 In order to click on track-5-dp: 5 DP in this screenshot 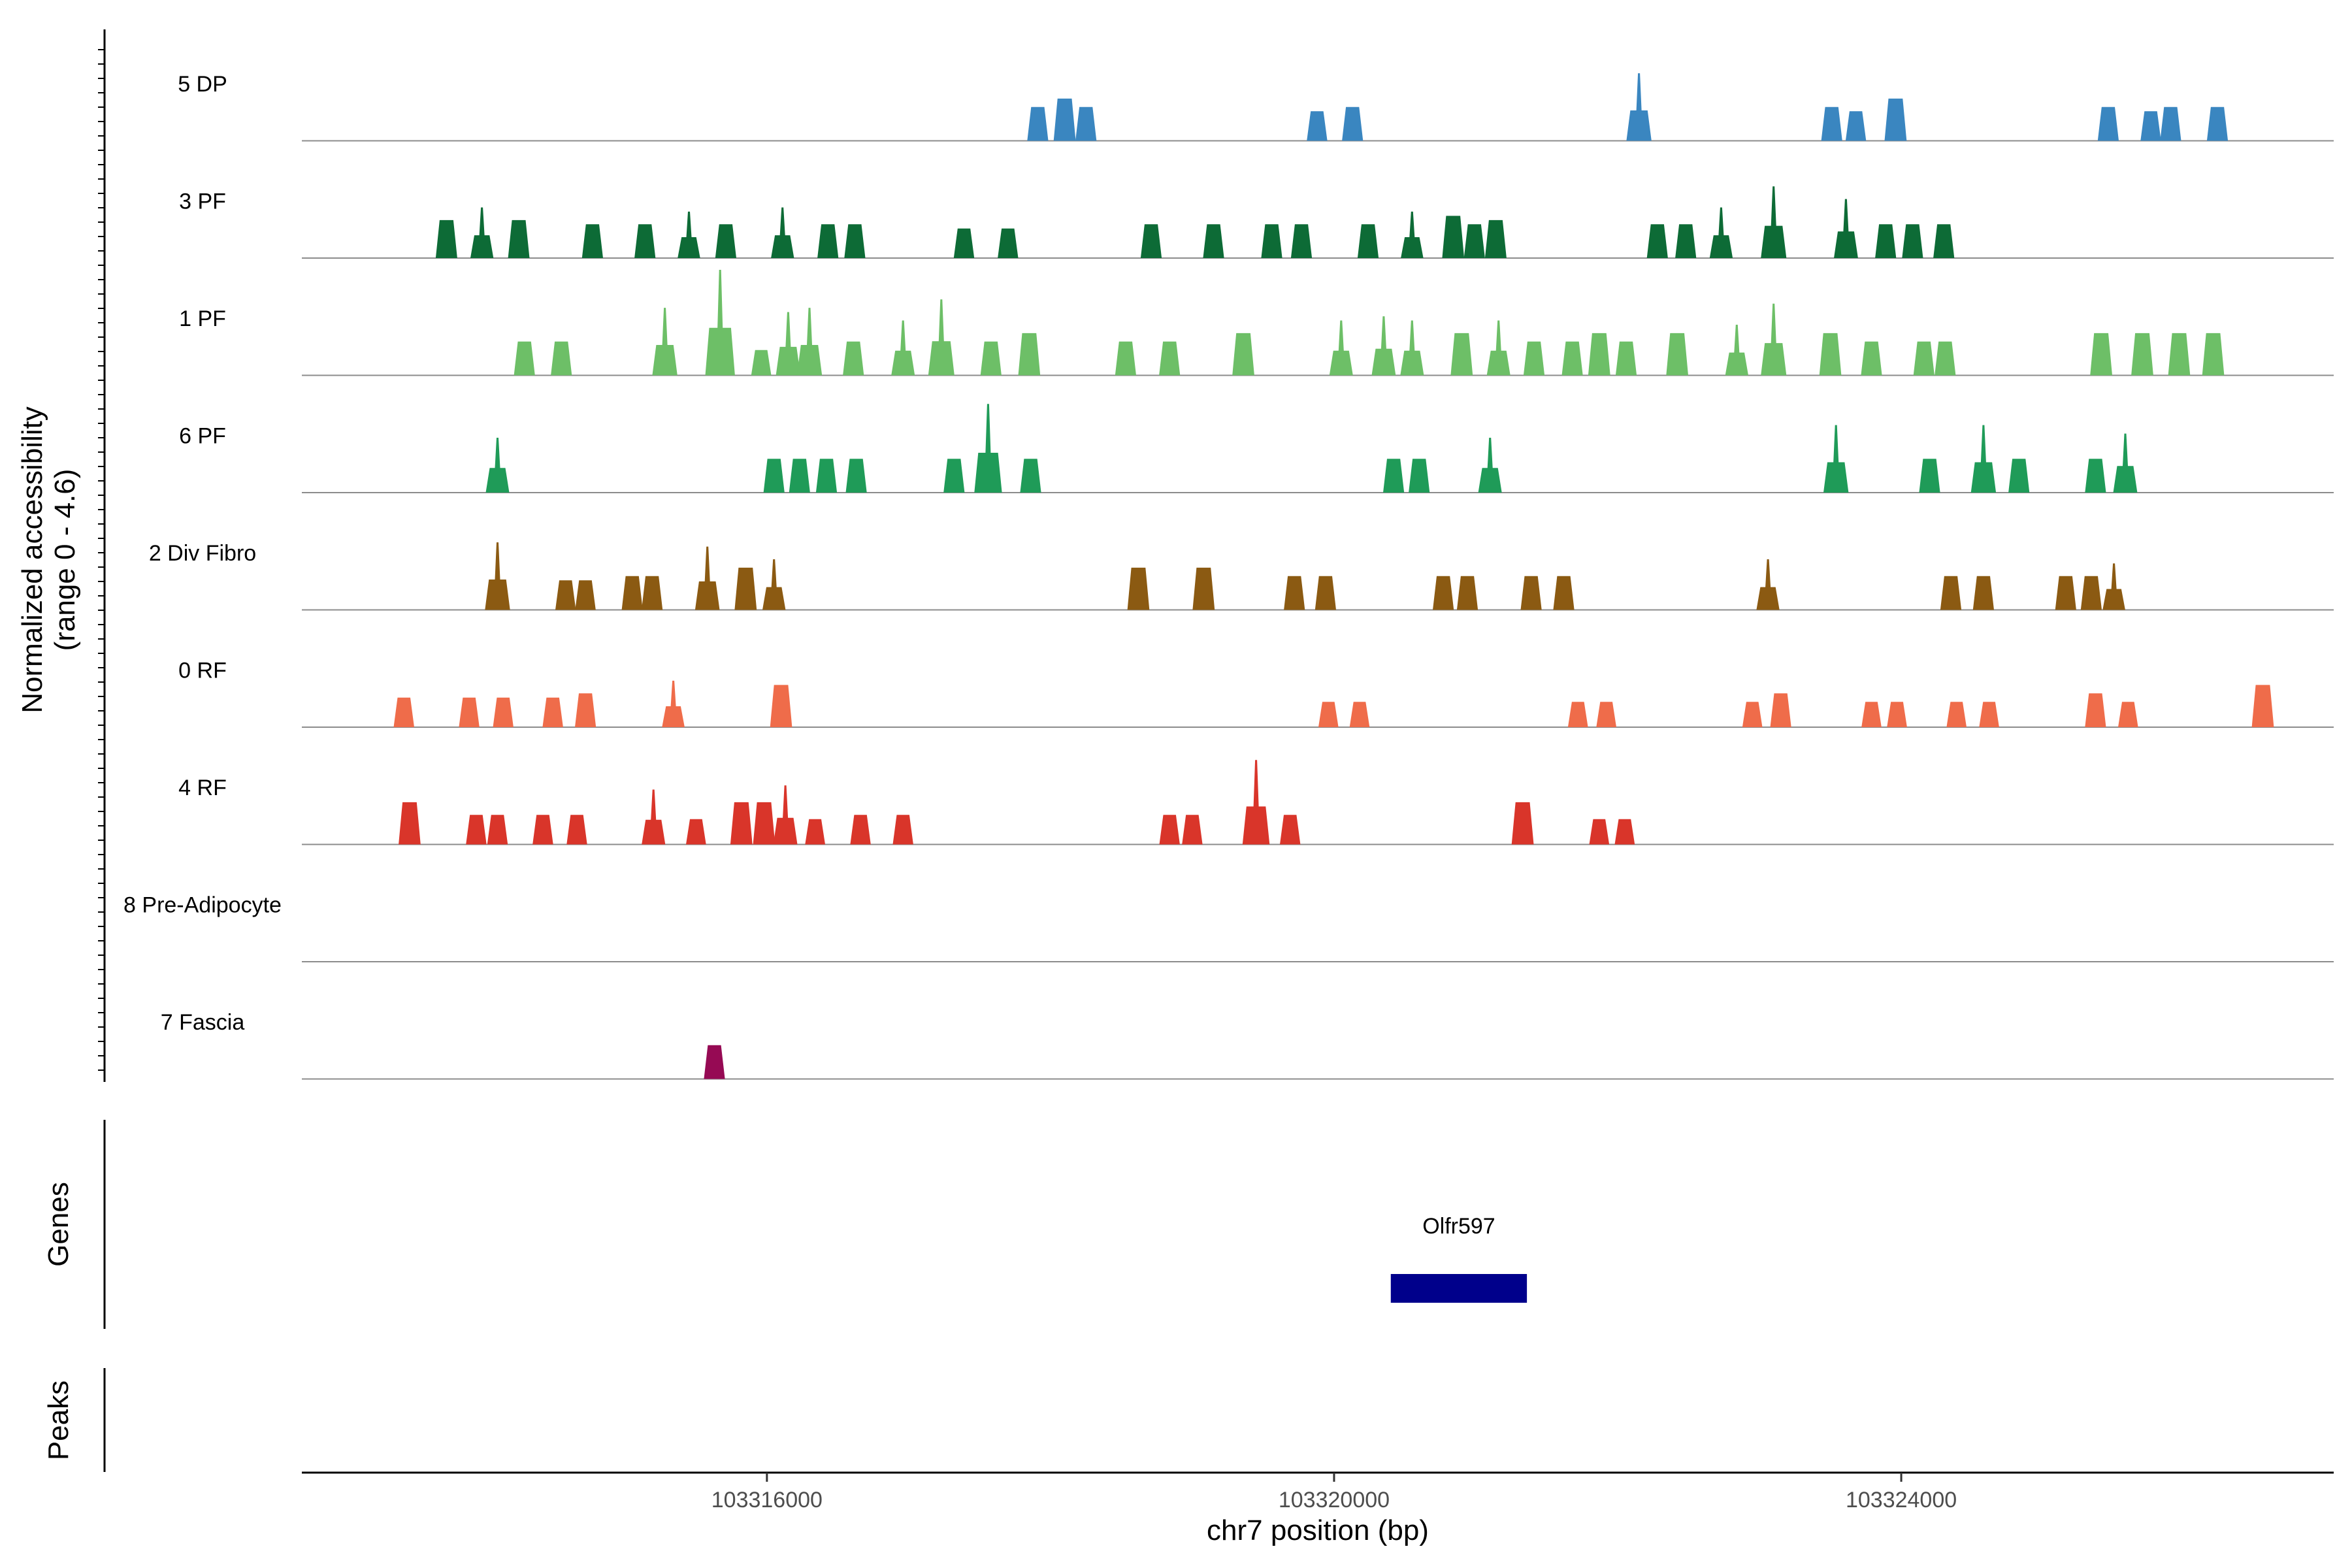, I will do `click(1256, 107)`.